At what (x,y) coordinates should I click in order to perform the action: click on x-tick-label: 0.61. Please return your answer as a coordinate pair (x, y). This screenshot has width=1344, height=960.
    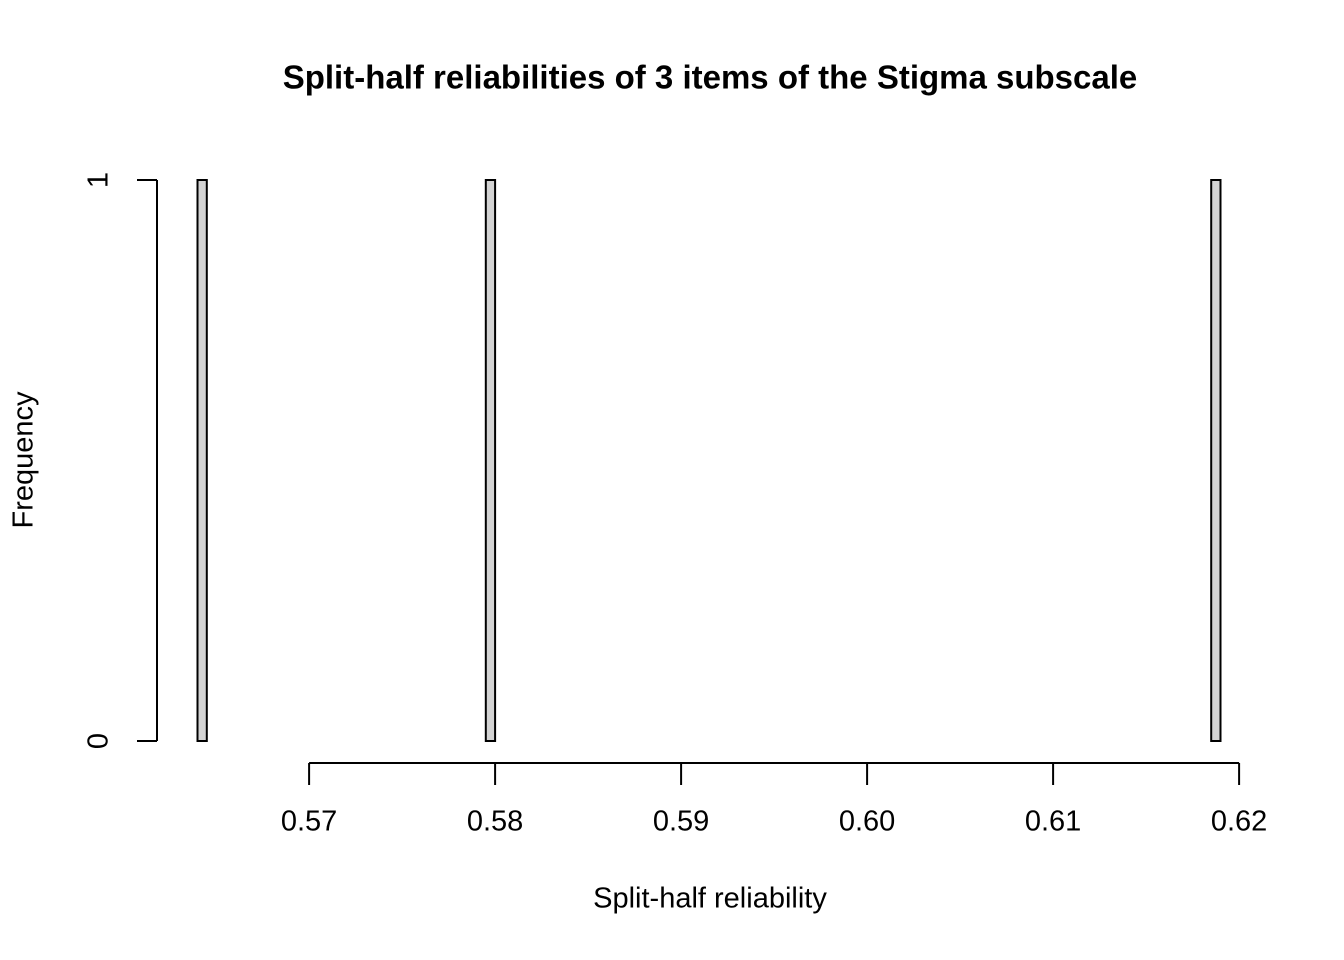
    Looking at the image, I should click on (1053, 822).